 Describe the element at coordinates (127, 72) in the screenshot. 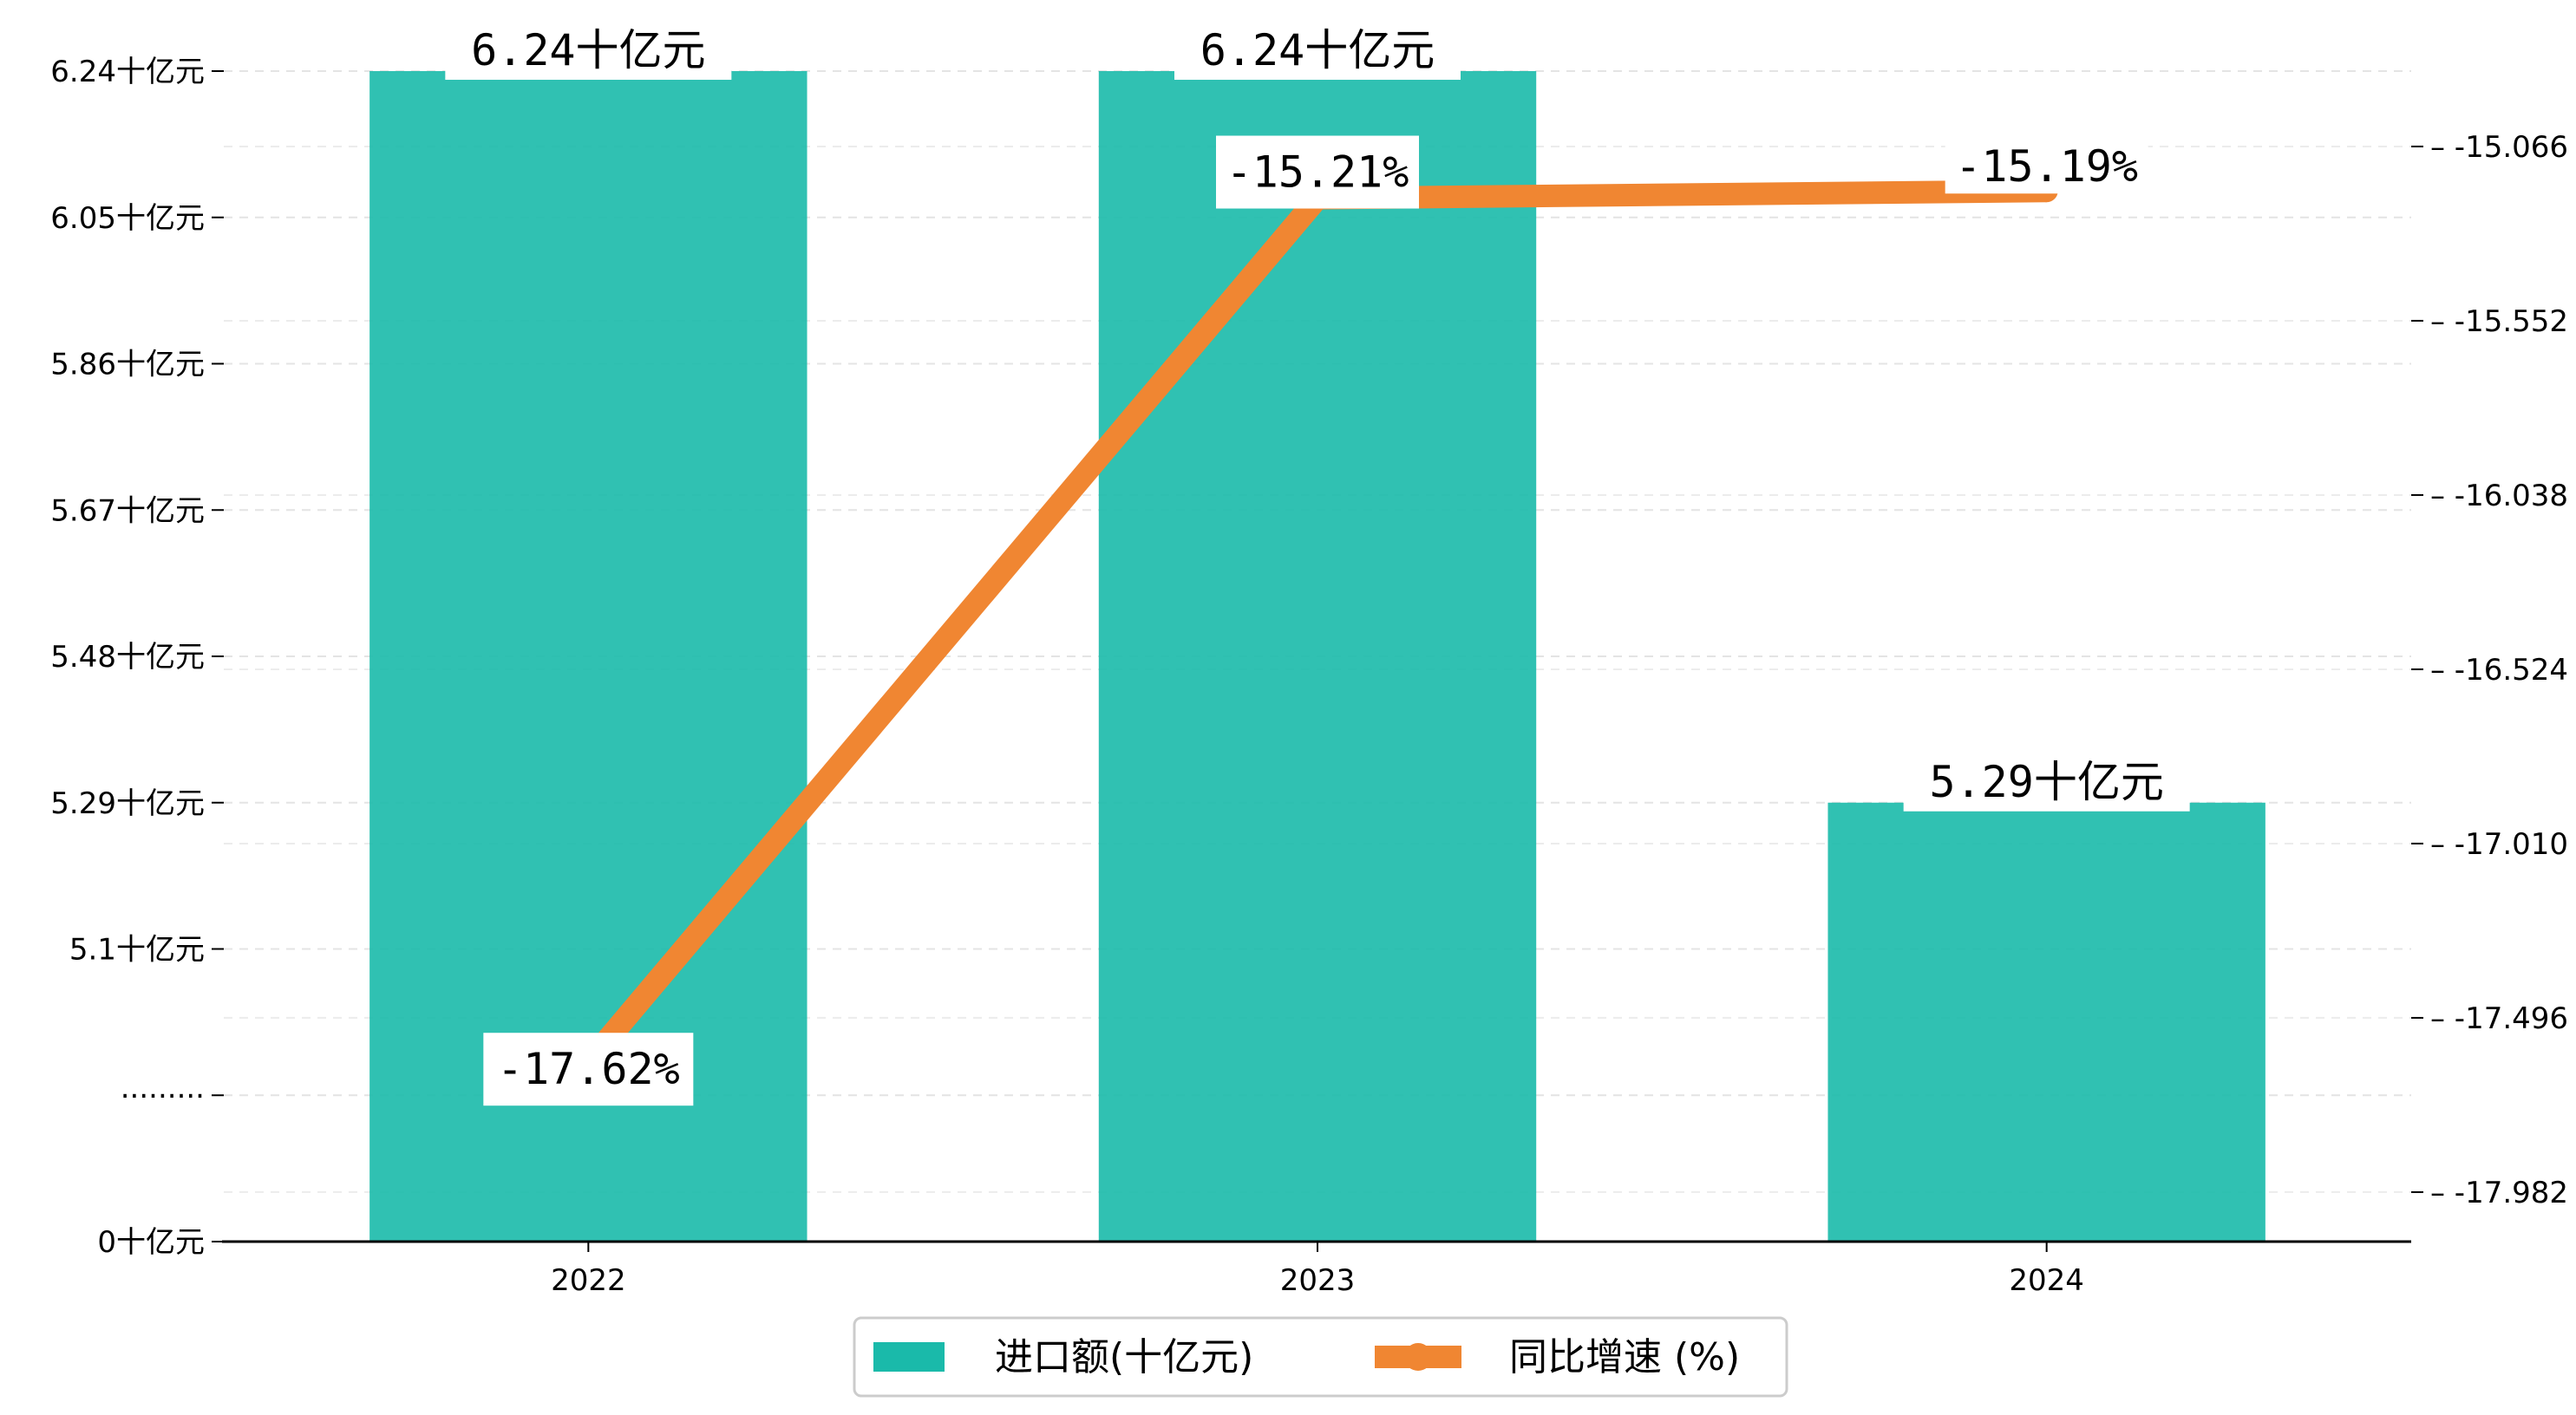

I see `left-axis-tick-label: 6.24十亿元` at that location.